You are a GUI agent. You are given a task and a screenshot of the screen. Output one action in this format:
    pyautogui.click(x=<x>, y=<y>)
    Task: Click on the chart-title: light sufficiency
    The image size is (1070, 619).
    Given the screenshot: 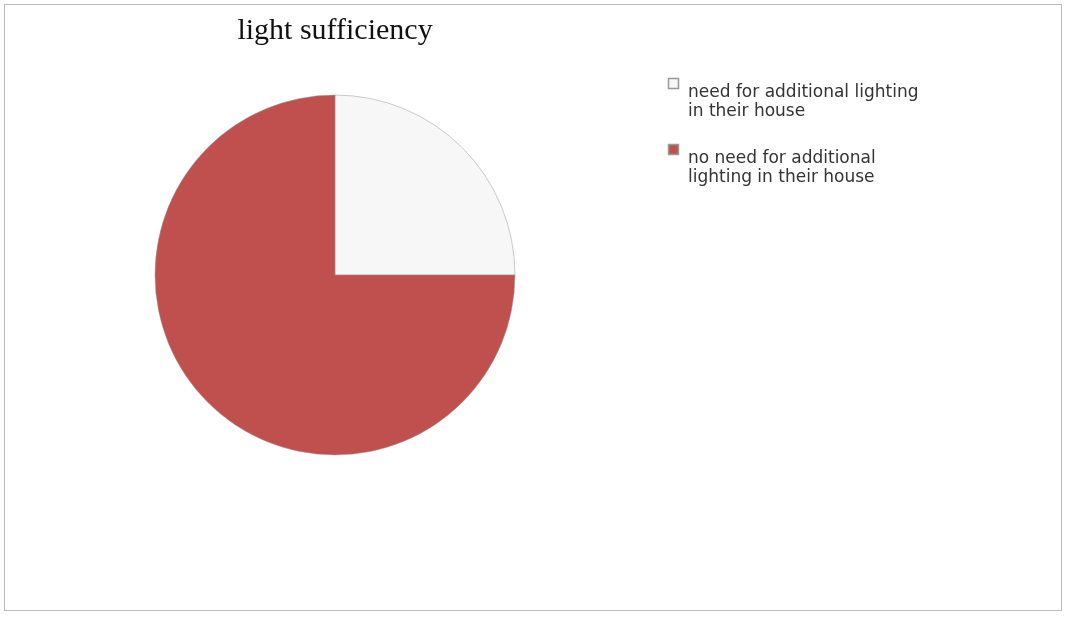 What is the action you would take?
    pyautogui.click(x=335, y=28)
    